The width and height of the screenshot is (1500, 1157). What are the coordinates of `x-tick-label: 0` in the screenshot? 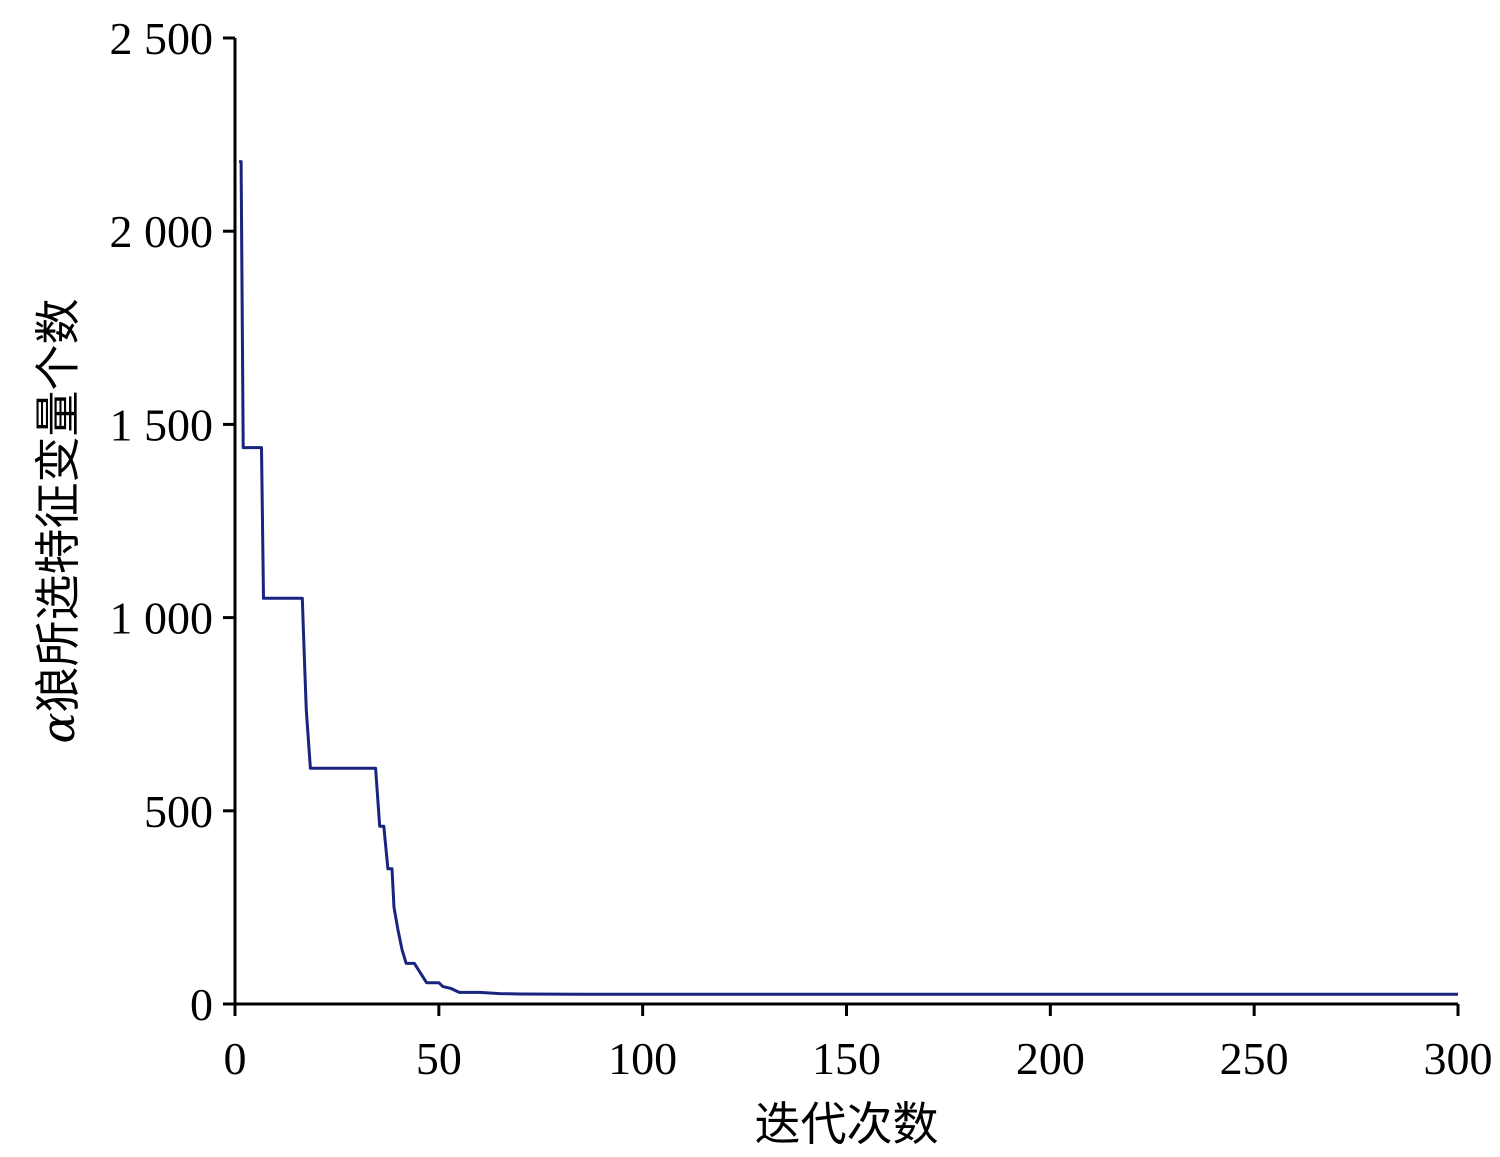 It's located at (235, 1058).